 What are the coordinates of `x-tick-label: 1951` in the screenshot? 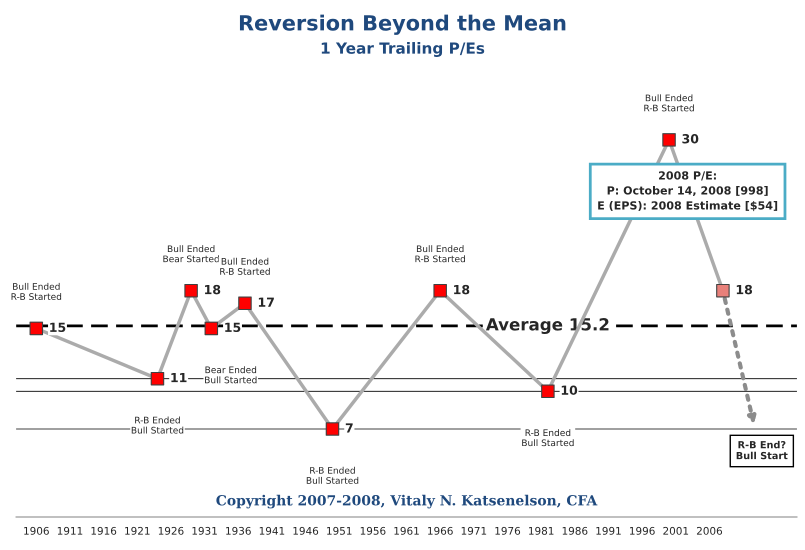 It's located at (339, 530).